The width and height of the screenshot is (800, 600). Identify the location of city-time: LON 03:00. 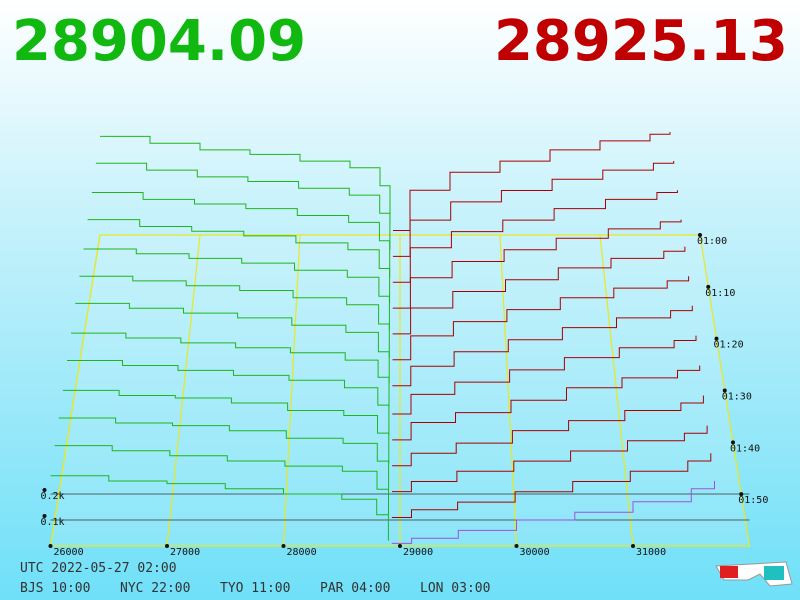
(455, 588).